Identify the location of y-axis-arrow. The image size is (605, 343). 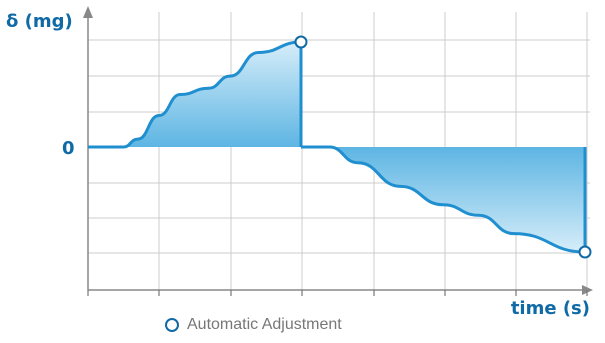
(88, 12).